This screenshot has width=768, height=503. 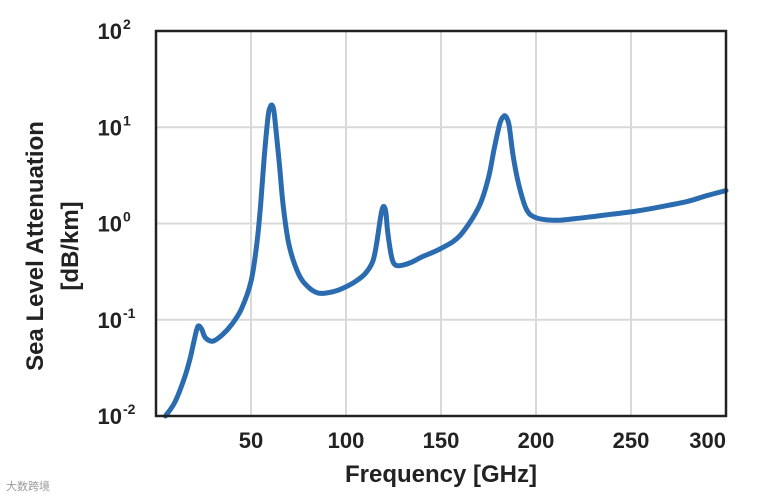 I want to click on y-axis-title: Sea Level Attenuation, so click(x=35, y=246).